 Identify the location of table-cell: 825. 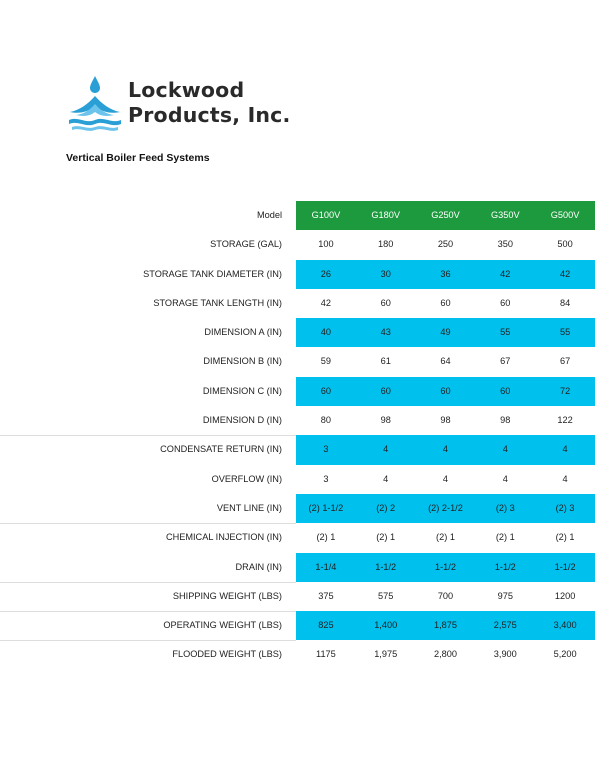
(326, 625).